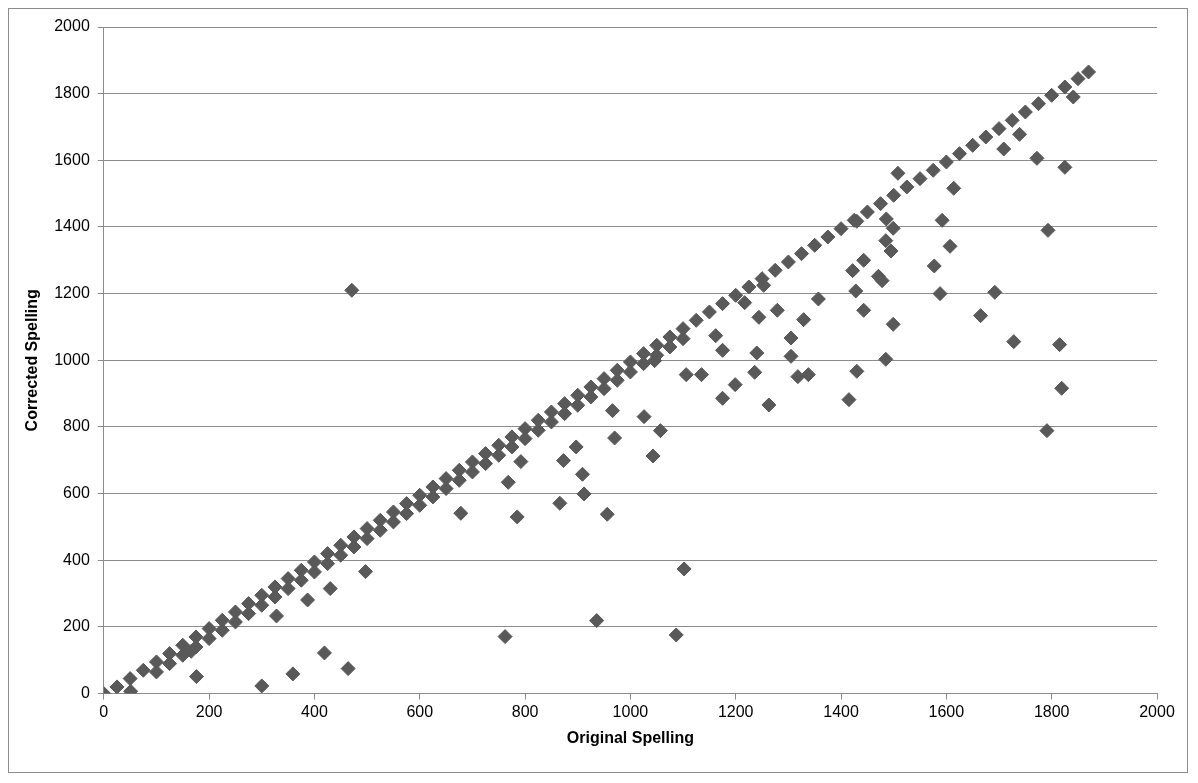  What do you see at coordinates (76, 493) in the screenshot?
I see `y-tick-label: 600` at bounding box center [76, 493].